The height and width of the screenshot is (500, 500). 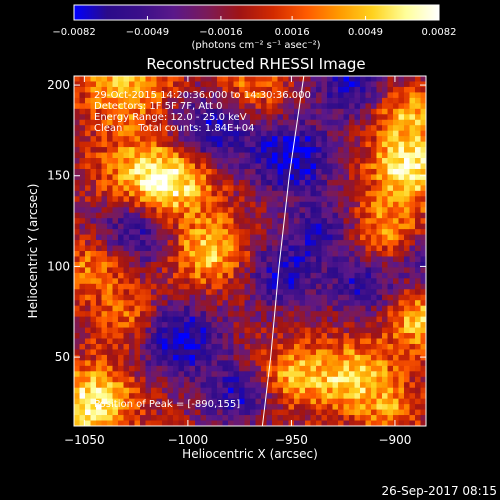 What do you see at coordinates (84, 440) in the screenshot?
I see `x-tick-label: −1050` at bounding box center [84, 440].